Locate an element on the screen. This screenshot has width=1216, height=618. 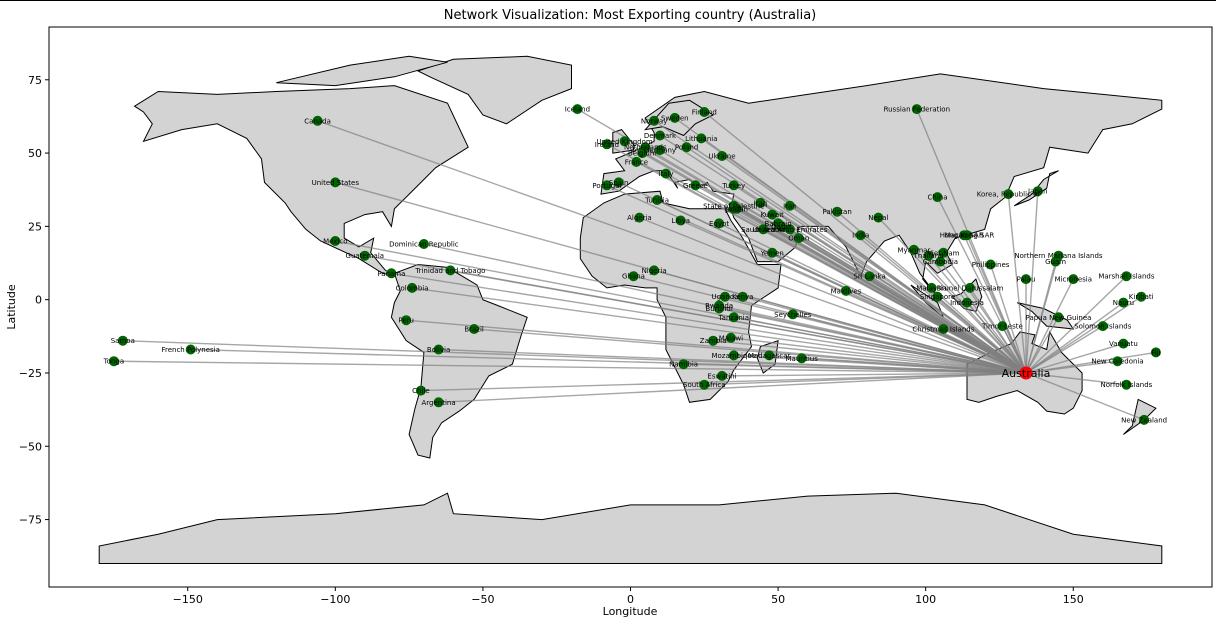
node-label-state-of-palestine: State of Palestine is located at coordinates (733, 206).